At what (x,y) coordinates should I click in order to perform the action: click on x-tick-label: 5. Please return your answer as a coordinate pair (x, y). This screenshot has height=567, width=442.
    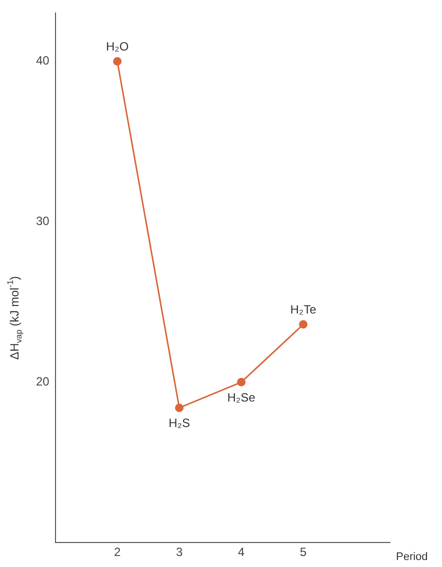
    Looking at the image, I should click on (303, 552).